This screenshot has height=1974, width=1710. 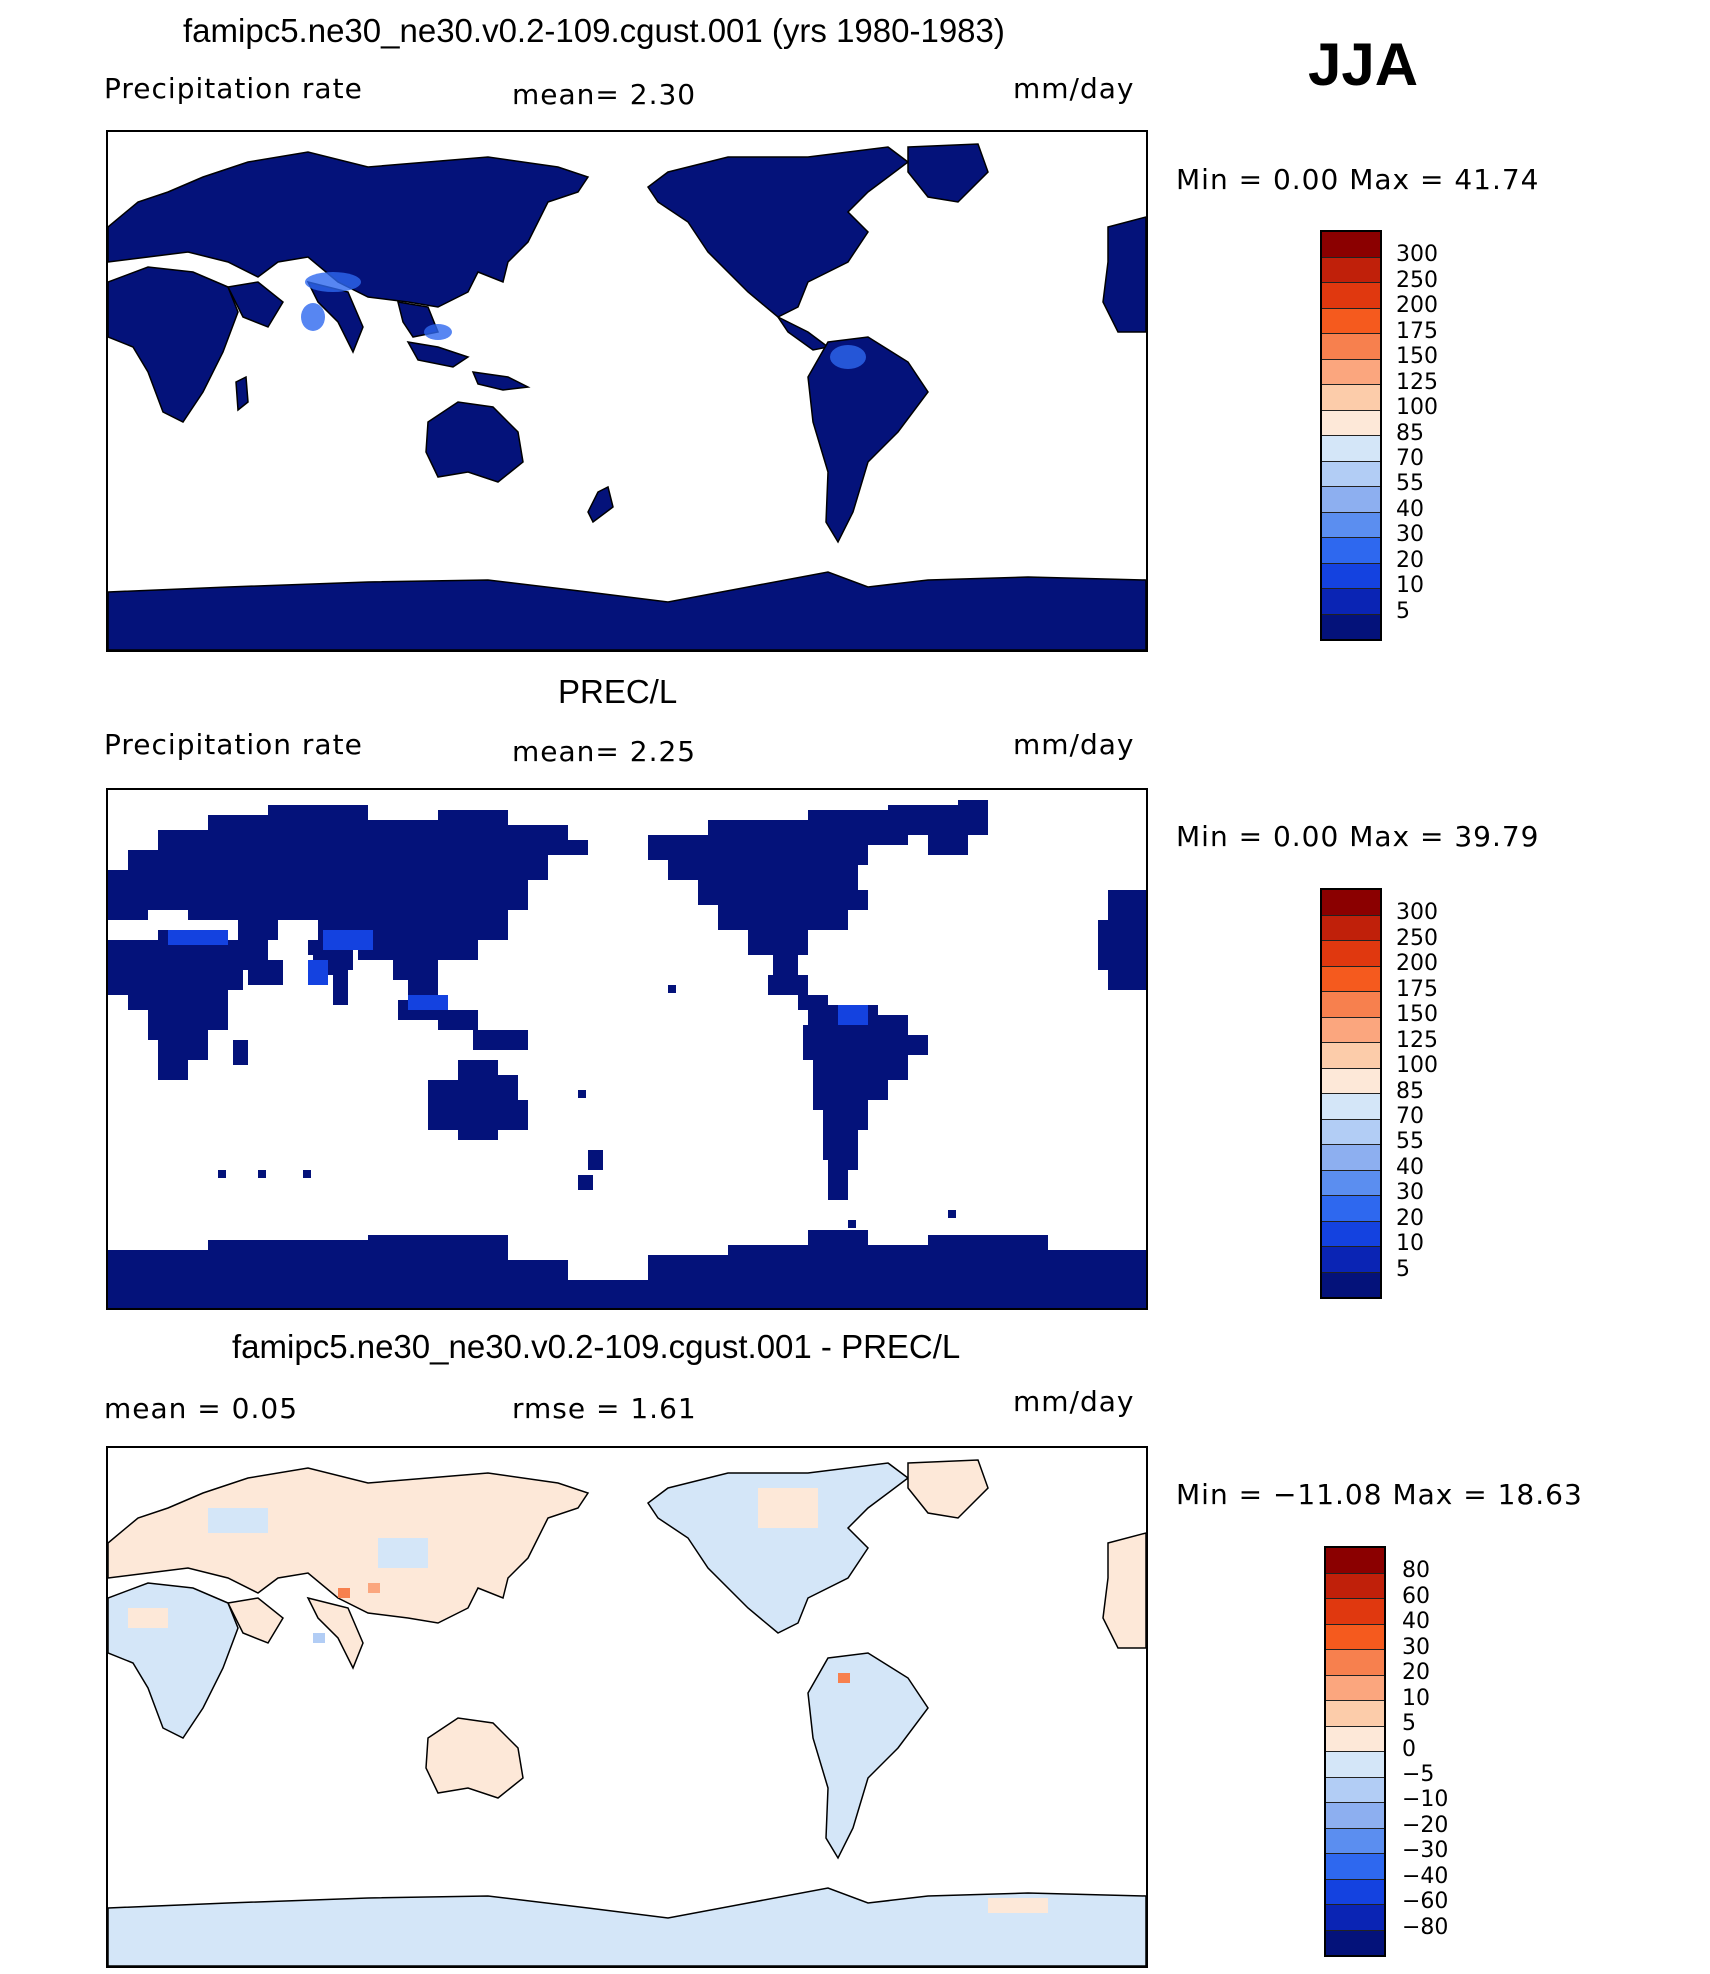 I want to click on colorbar-tick-label: 100, so click(x=1417, y=1066).